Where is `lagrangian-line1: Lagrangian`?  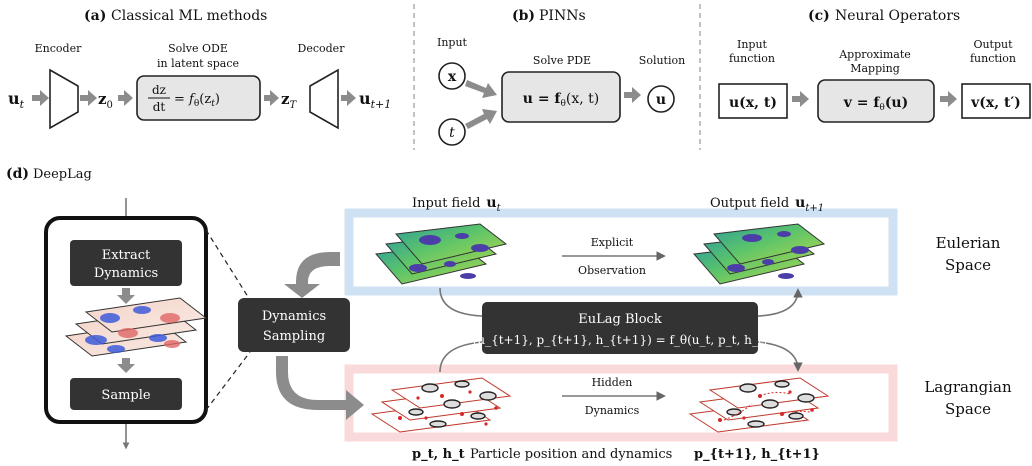
lagrangian-line1: Lagrangian is located at coordinates (968, 387).